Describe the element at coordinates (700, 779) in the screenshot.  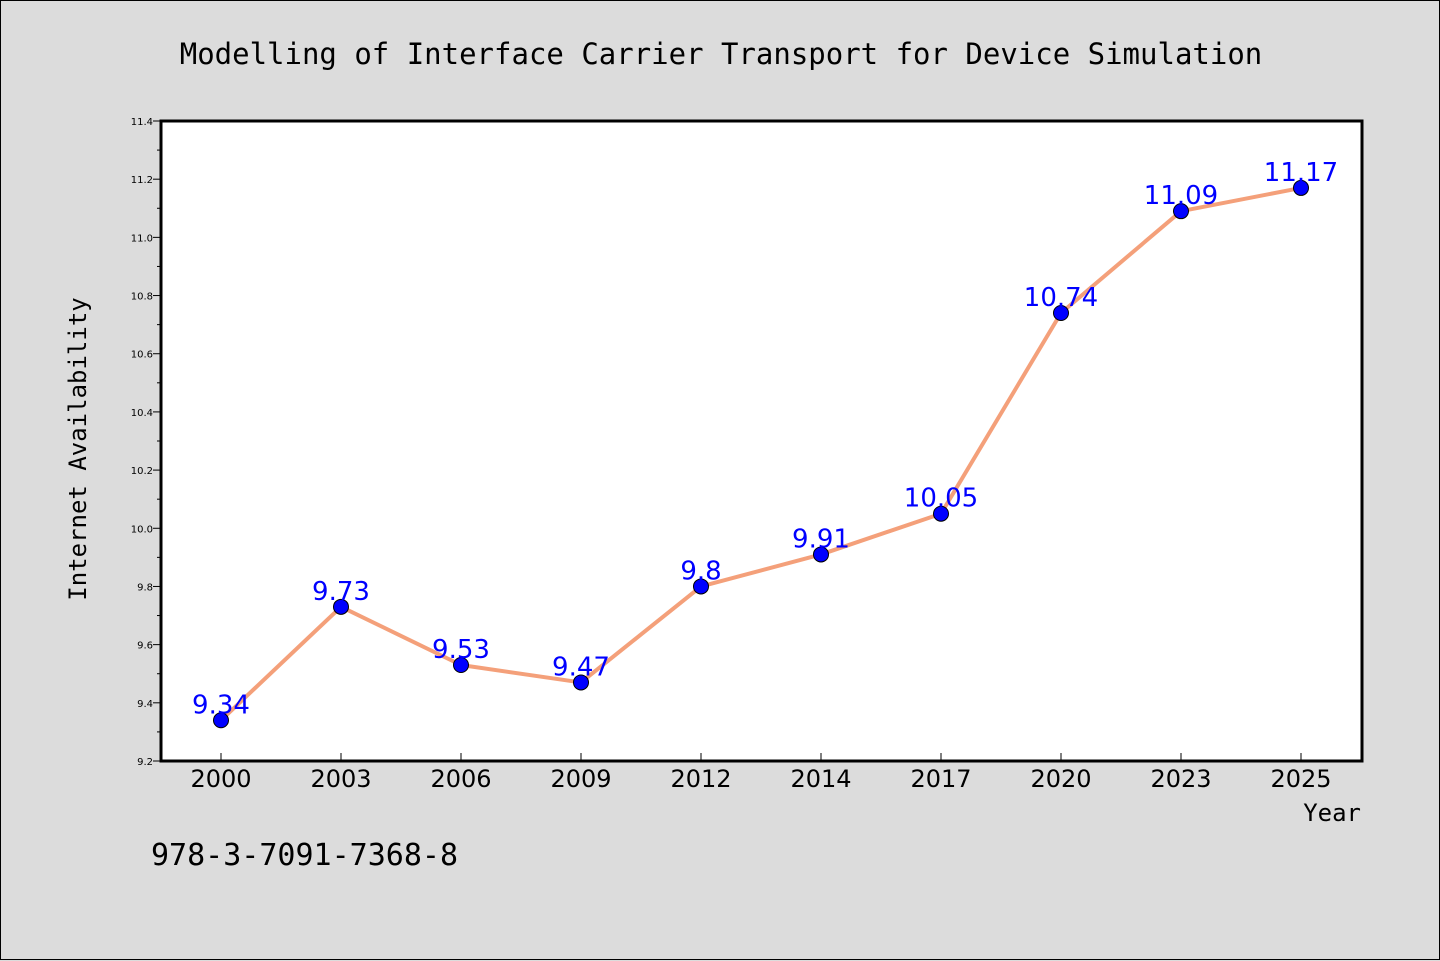
I see `x-tick-label: 2012` at that location.